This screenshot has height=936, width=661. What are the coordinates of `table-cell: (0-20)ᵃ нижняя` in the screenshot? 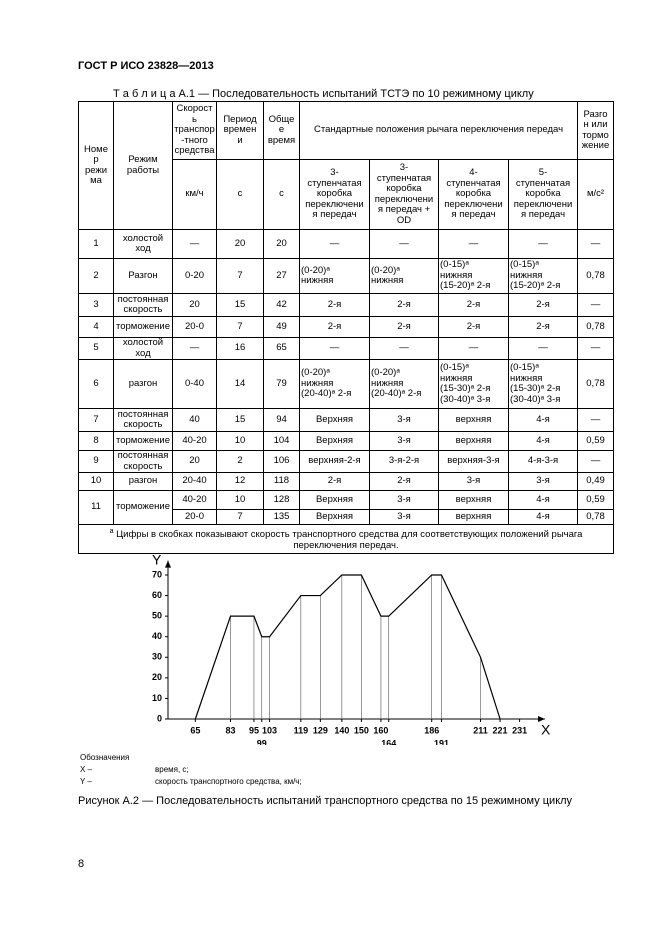 It's located at (334, 276).